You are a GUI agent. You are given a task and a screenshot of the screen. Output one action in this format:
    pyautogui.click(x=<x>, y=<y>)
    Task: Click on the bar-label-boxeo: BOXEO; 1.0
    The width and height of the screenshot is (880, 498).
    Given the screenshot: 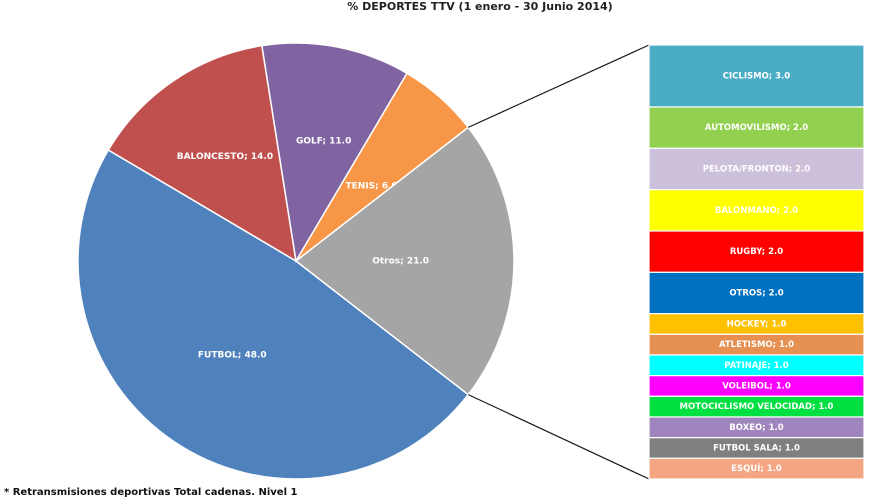 What is the action you would take?
    pyautogui.click(x=756, y=428)
    